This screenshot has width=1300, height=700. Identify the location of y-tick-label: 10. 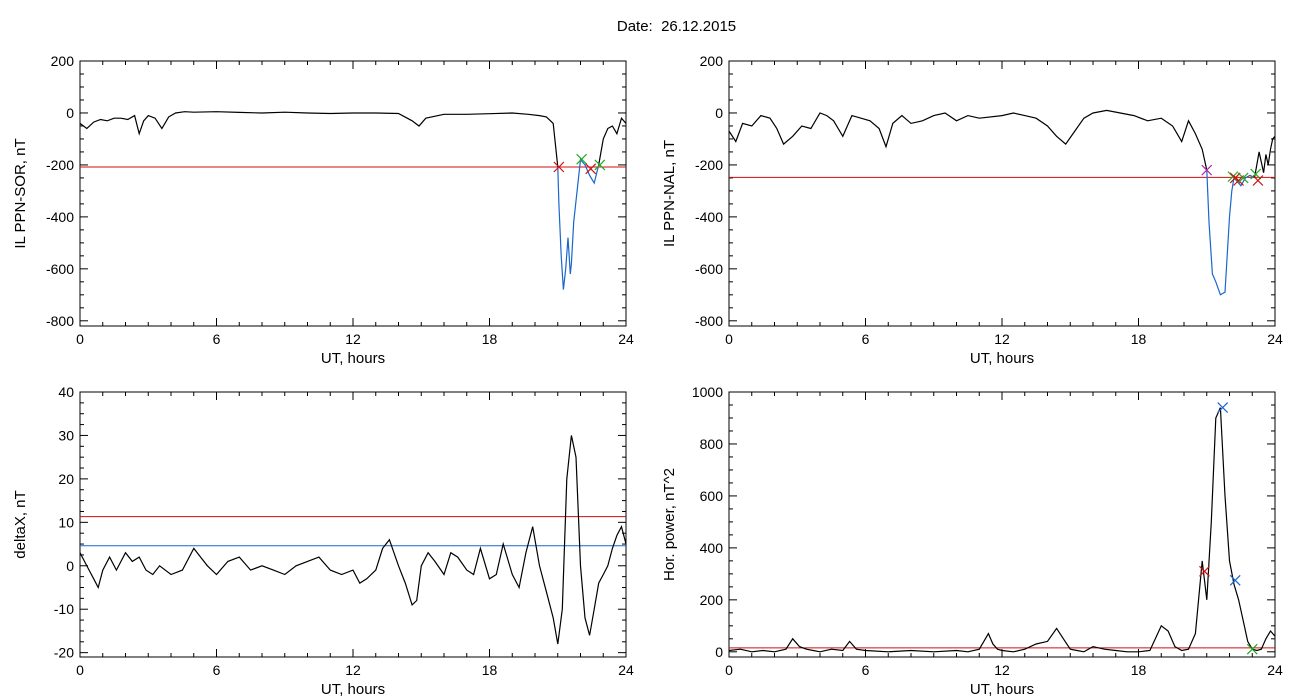
(66, 522).